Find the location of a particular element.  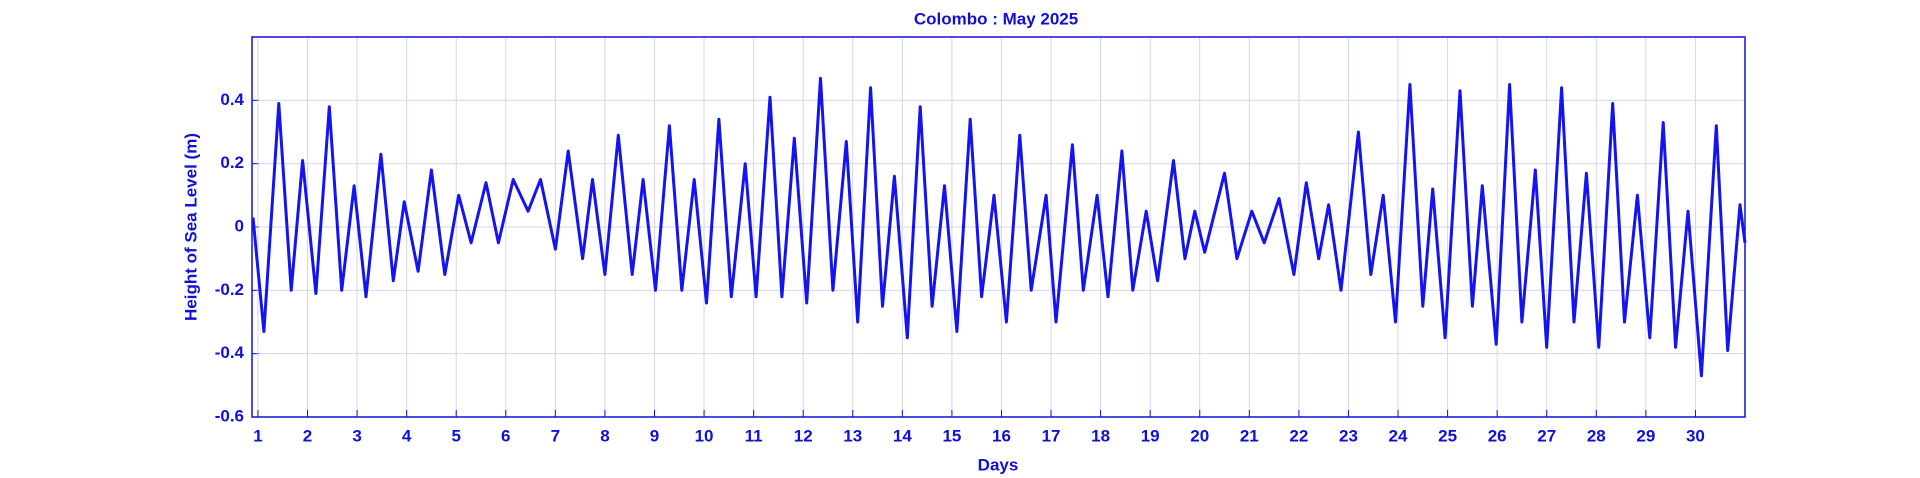

x-axis-label: Days is located at coordinates (998, 464).